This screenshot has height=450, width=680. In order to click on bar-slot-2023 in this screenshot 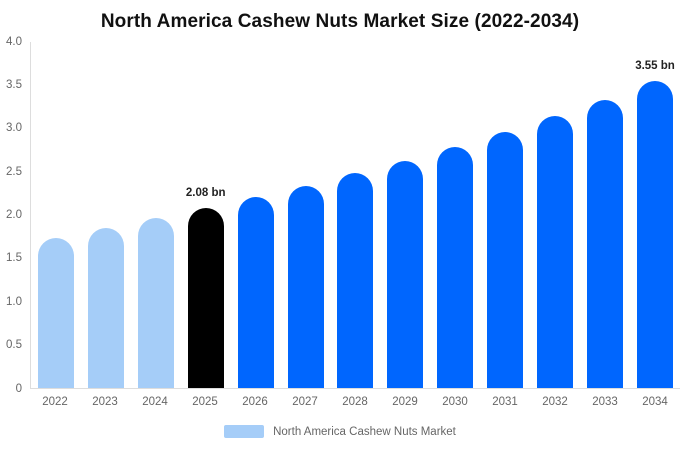, I will do `click(106, 215)`.